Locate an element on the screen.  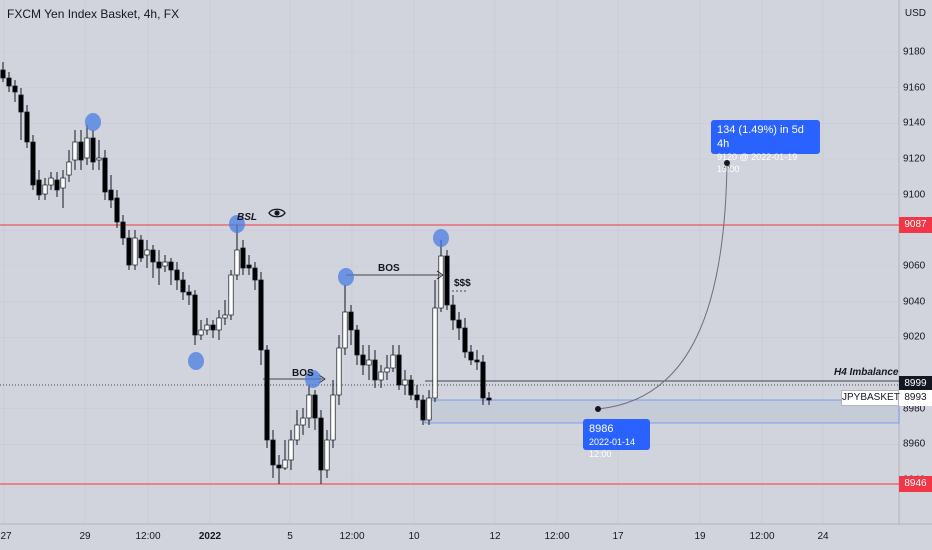
bos-left-label: BOS is located at coordinates (303, 373).